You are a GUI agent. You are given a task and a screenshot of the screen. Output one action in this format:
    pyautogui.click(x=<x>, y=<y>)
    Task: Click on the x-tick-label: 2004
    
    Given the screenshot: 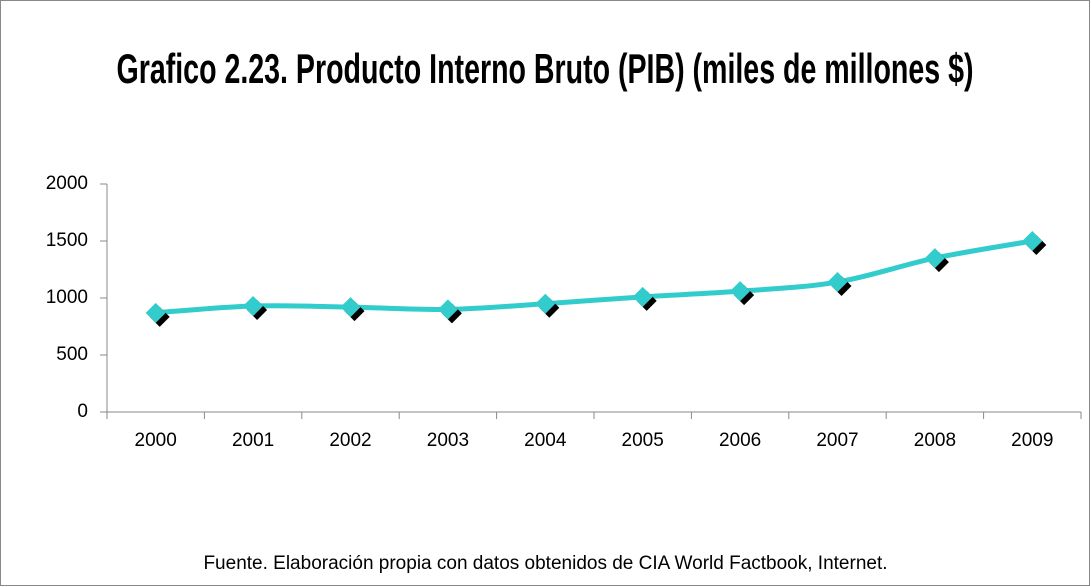 What is the action you would take?
    pyautogui.click(x=545, y=440)
    